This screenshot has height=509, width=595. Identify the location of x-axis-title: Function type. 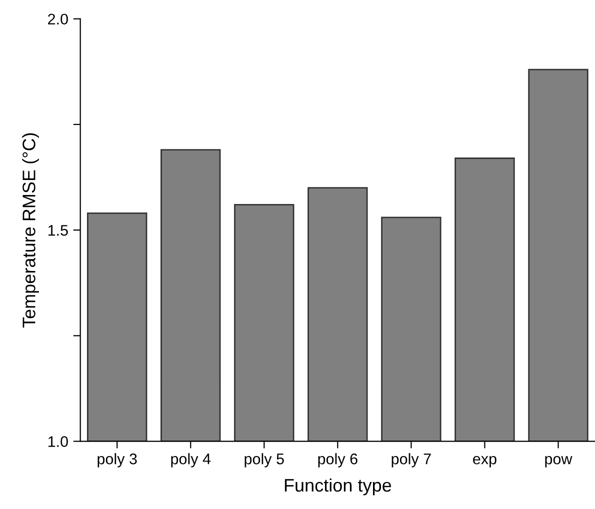
(338, 487).